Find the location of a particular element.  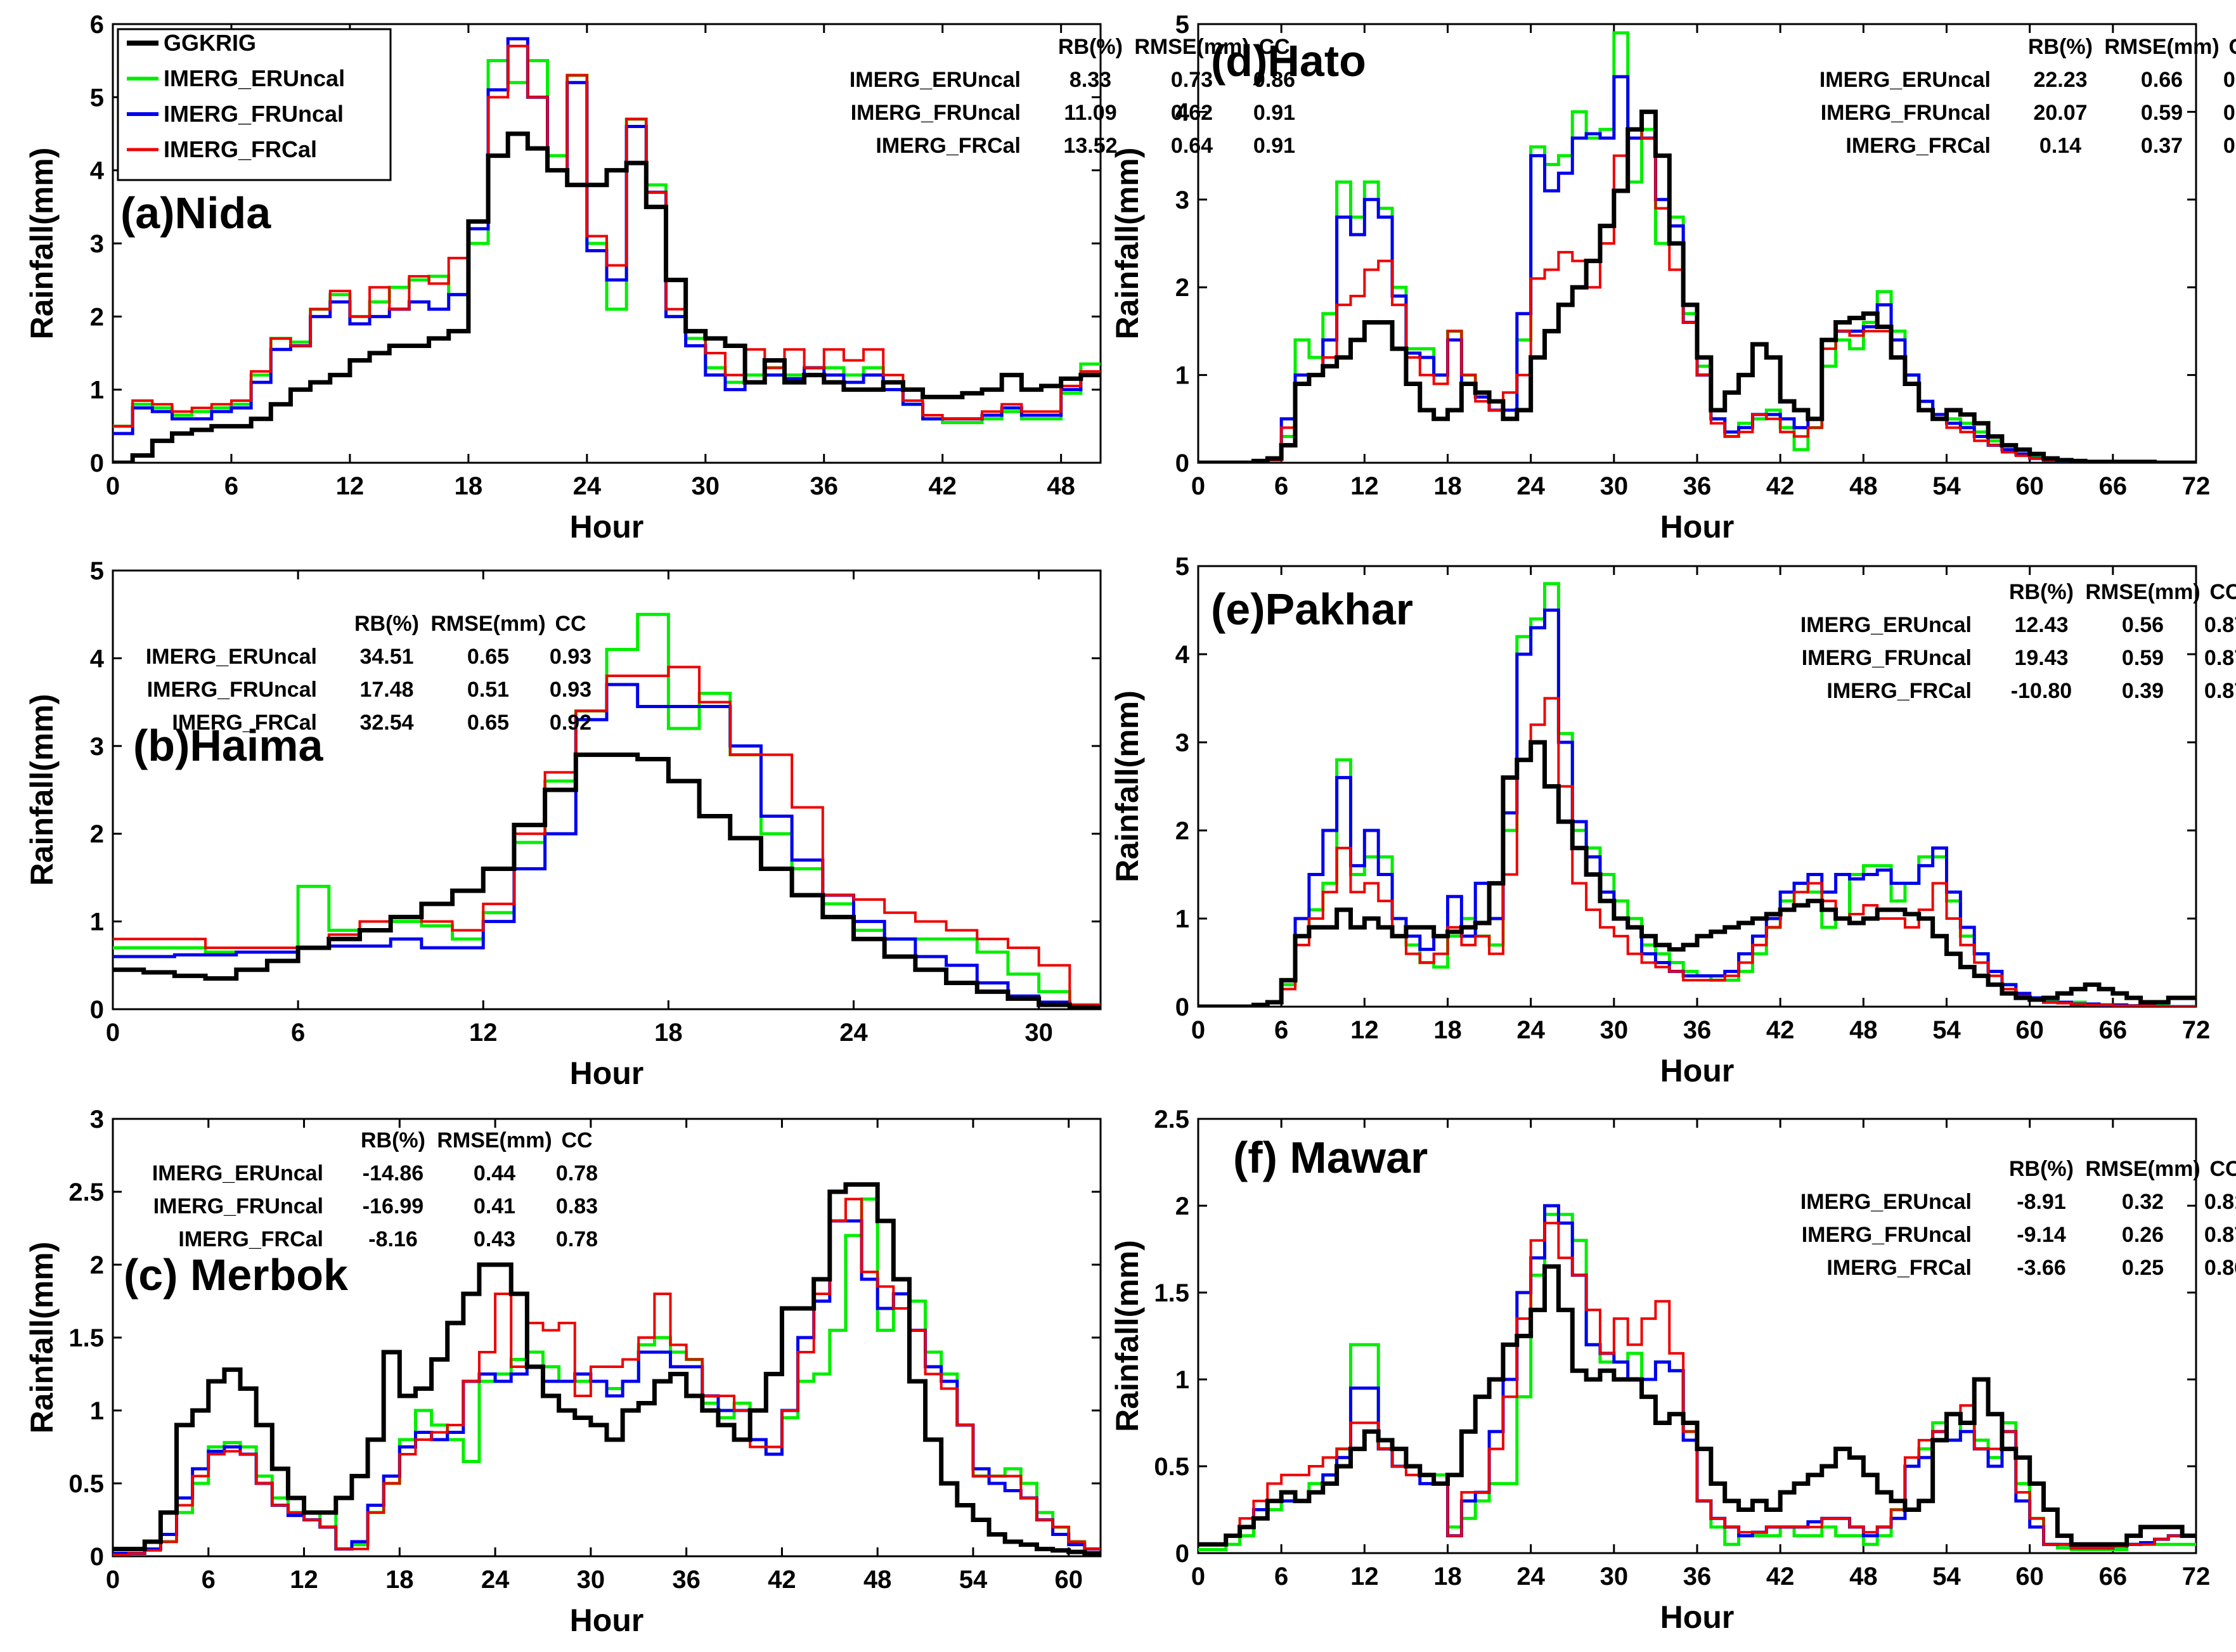

x-tick-label: 54 is located at coordinates (1946, 1030).